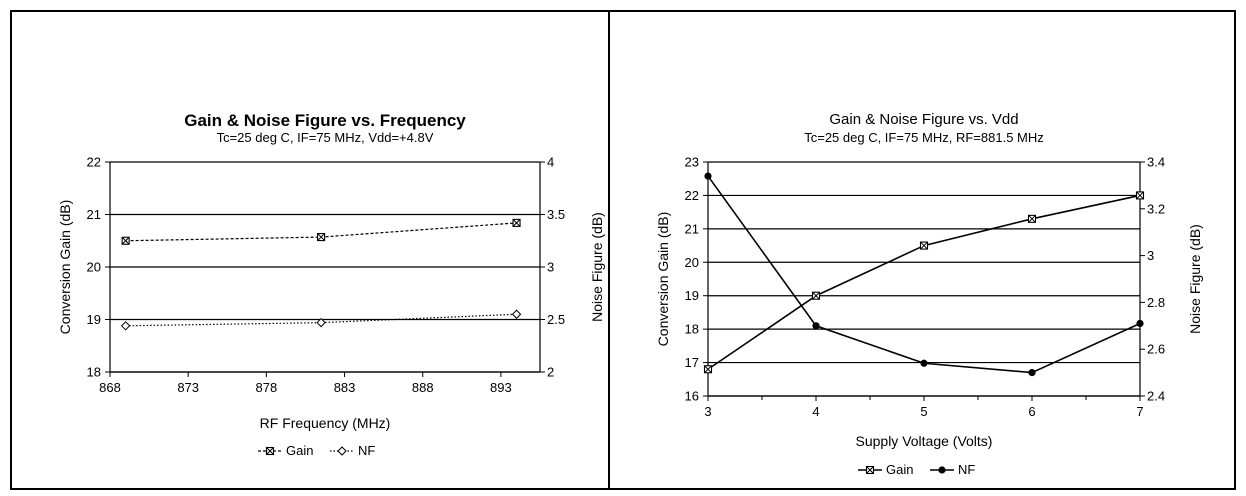  What do you see at coordinates (1156, 396) in the screenshot?
I see `y2-tick-label: 2.4` at bounding box center [1156, 396].